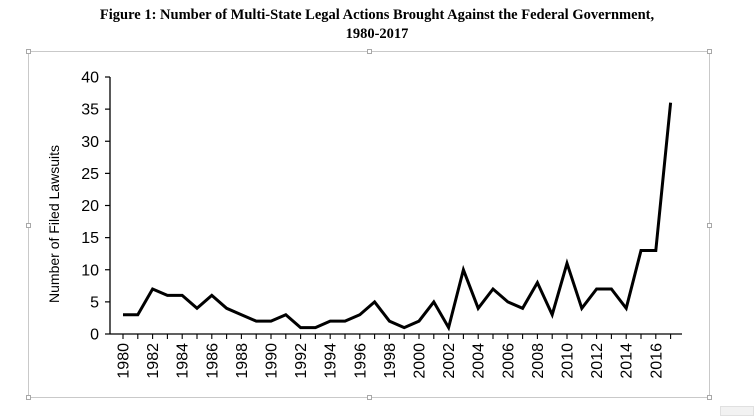  I want to click on y-tick-label-0: 0, so click(94, 335).